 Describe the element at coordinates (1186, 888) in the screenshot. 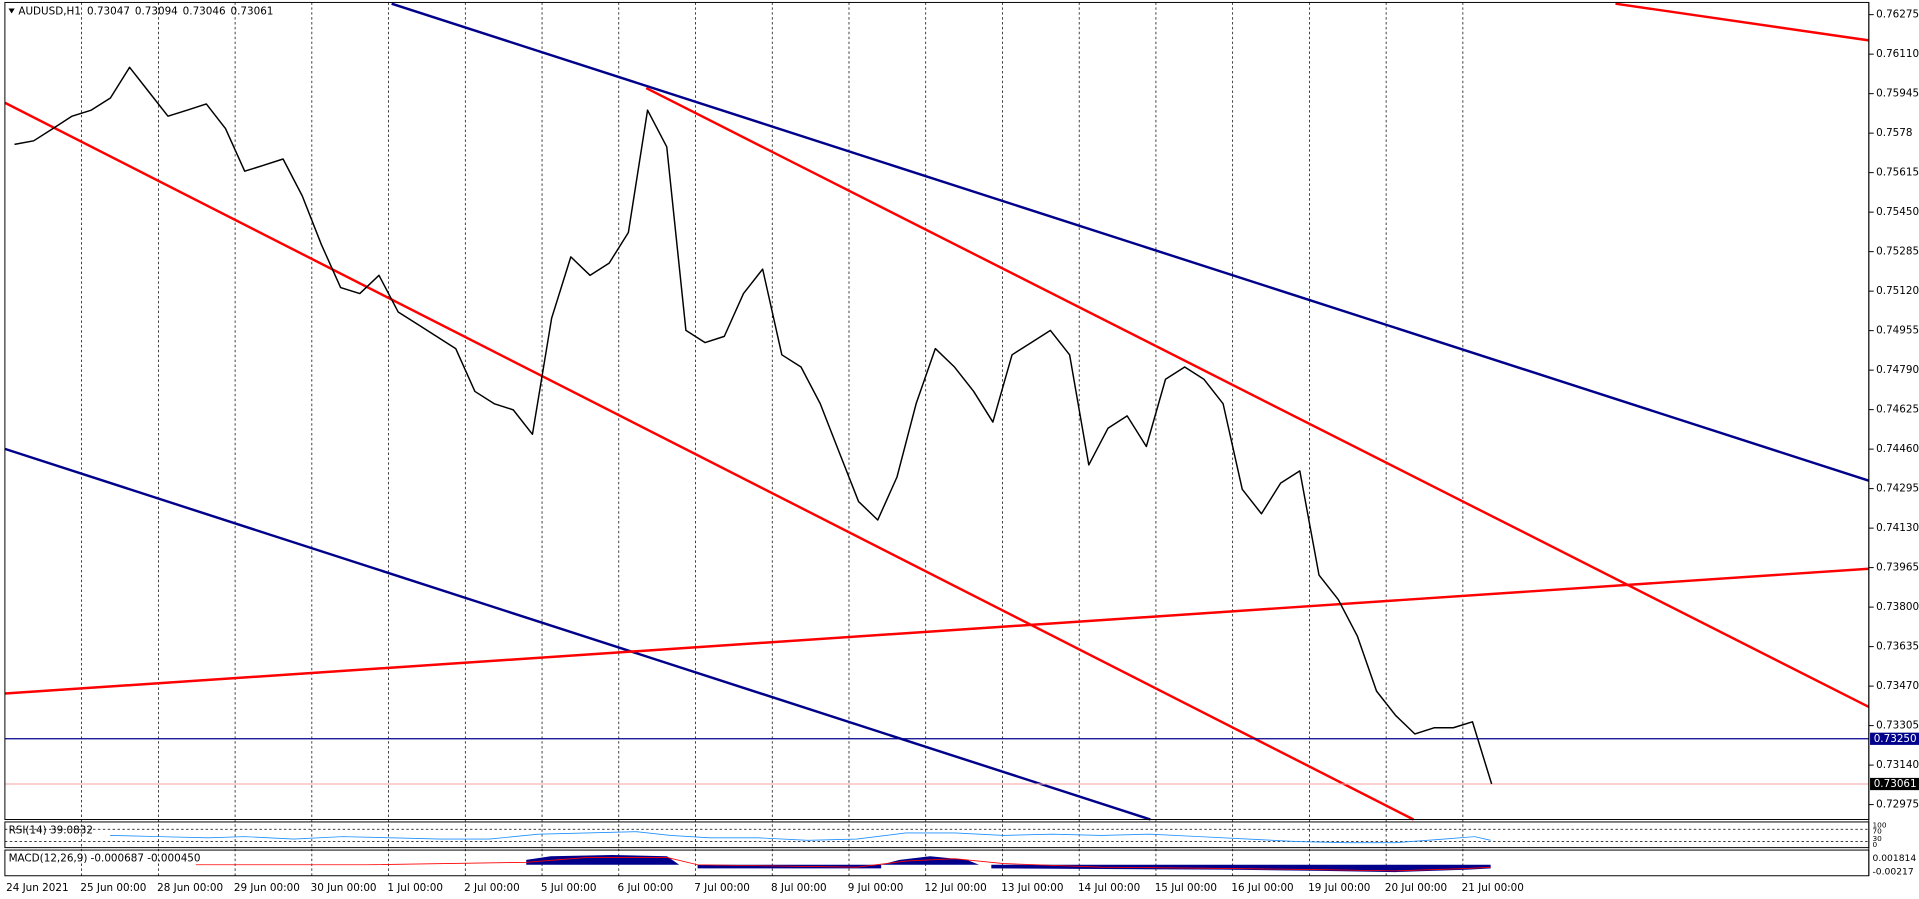

I see `x-tick-label: 15 Jul 00:00` at that location.